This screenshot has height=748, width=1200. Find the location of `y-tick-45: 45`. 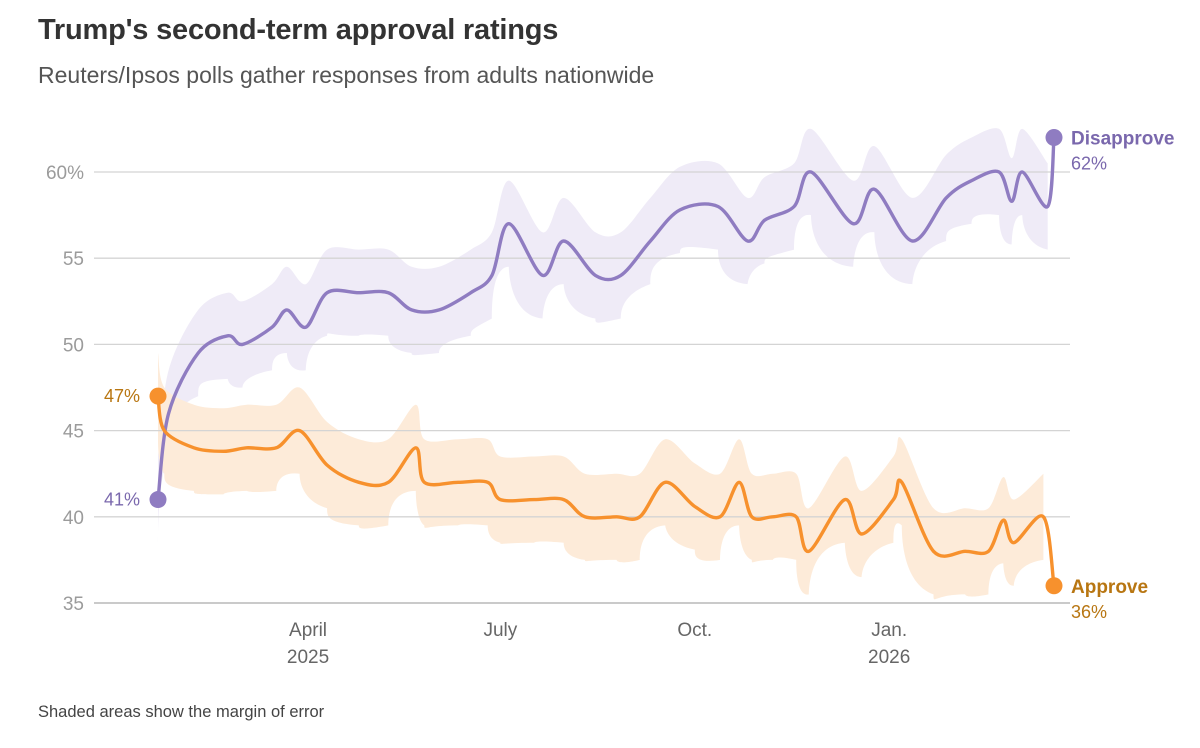

y-tick-45: 45 is located at coordinates (73, 432).